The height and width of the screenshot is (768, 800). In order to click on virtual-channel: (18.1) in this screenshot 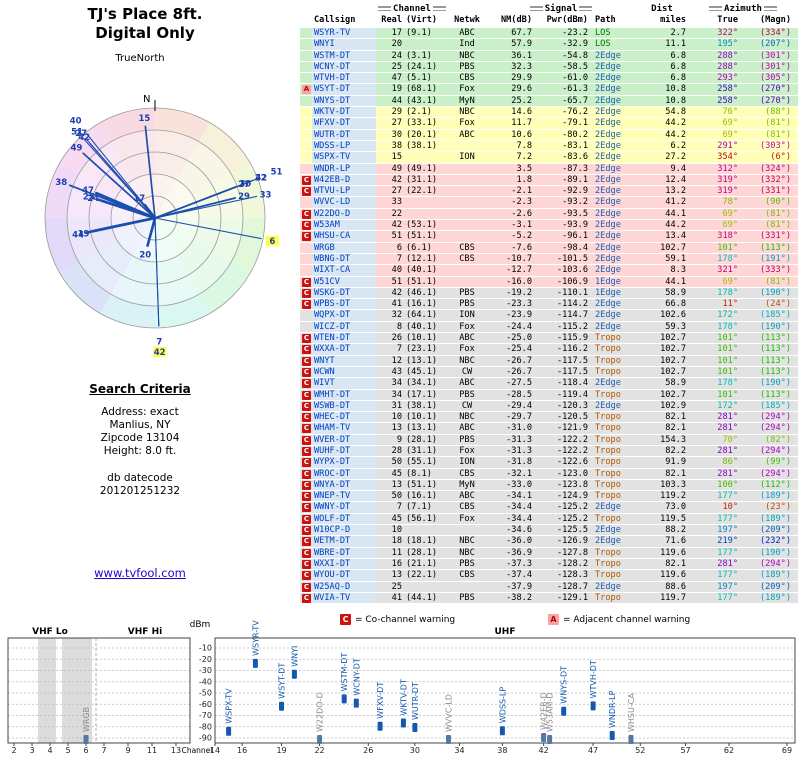, I will do `click(422, 541)`.